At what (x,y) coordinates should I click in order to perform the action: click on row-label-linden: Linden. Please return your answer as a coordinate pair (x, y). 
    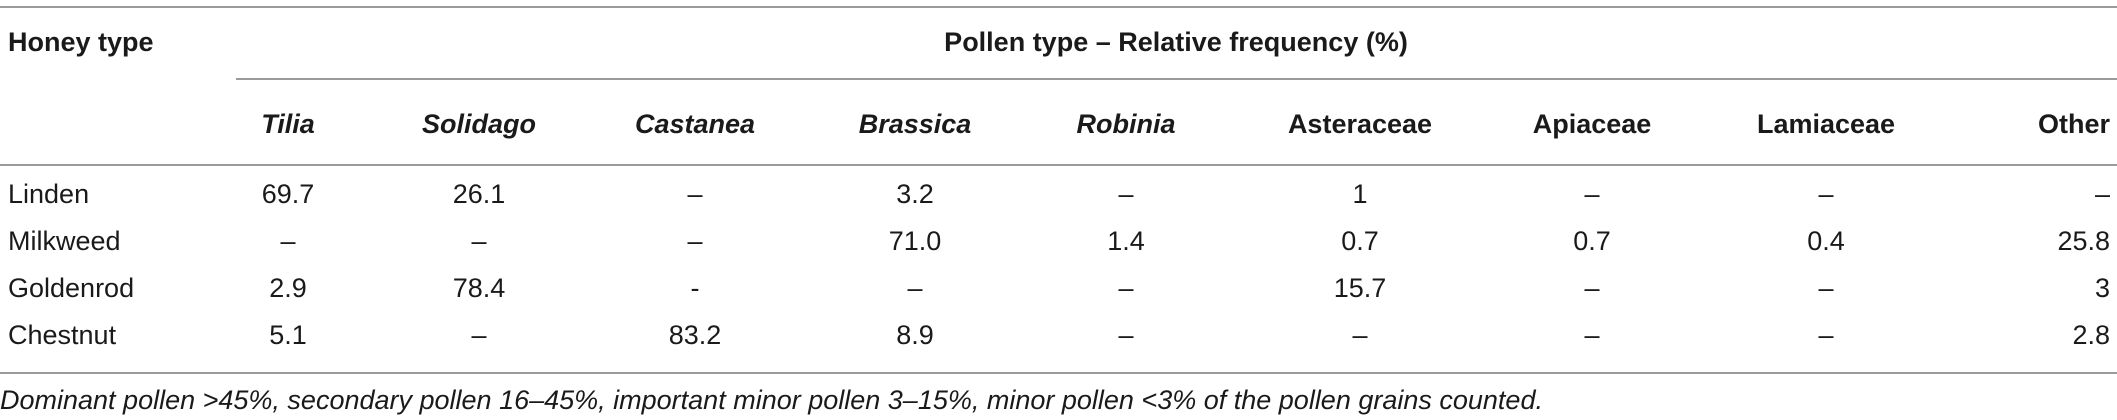
    Looking at the image, I should click on (49, 194).